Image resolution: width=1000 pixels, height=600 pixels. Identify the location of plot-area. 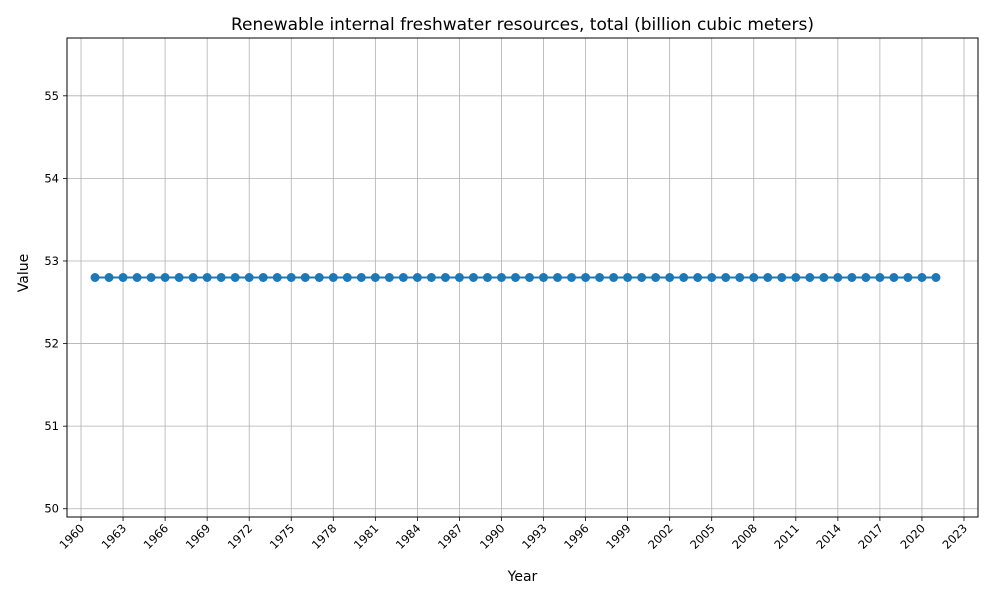
(515, 277).